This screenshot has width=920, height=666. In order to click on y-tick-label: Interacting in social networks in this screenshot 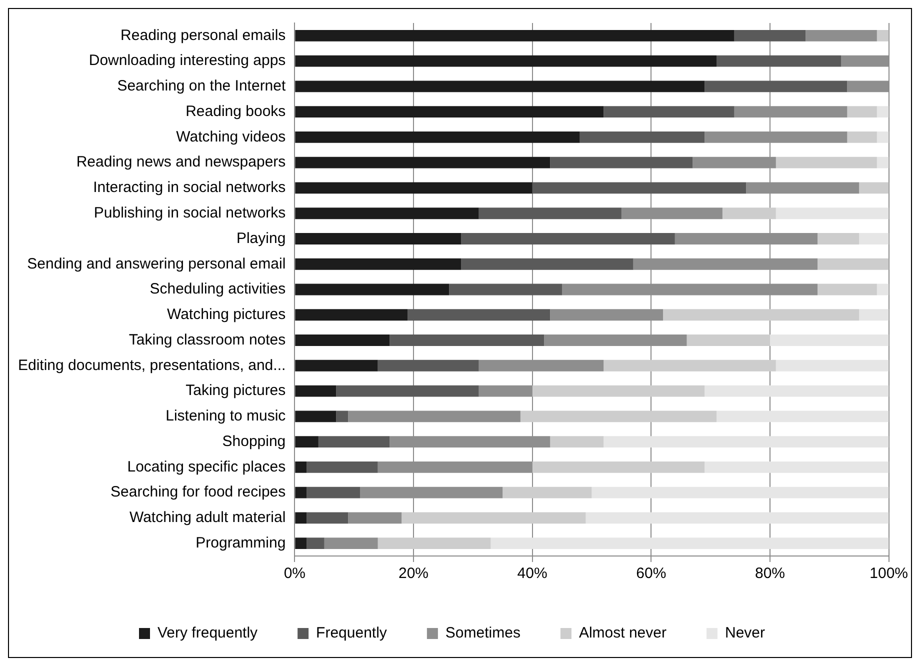, I will do `click(189, 187)`.